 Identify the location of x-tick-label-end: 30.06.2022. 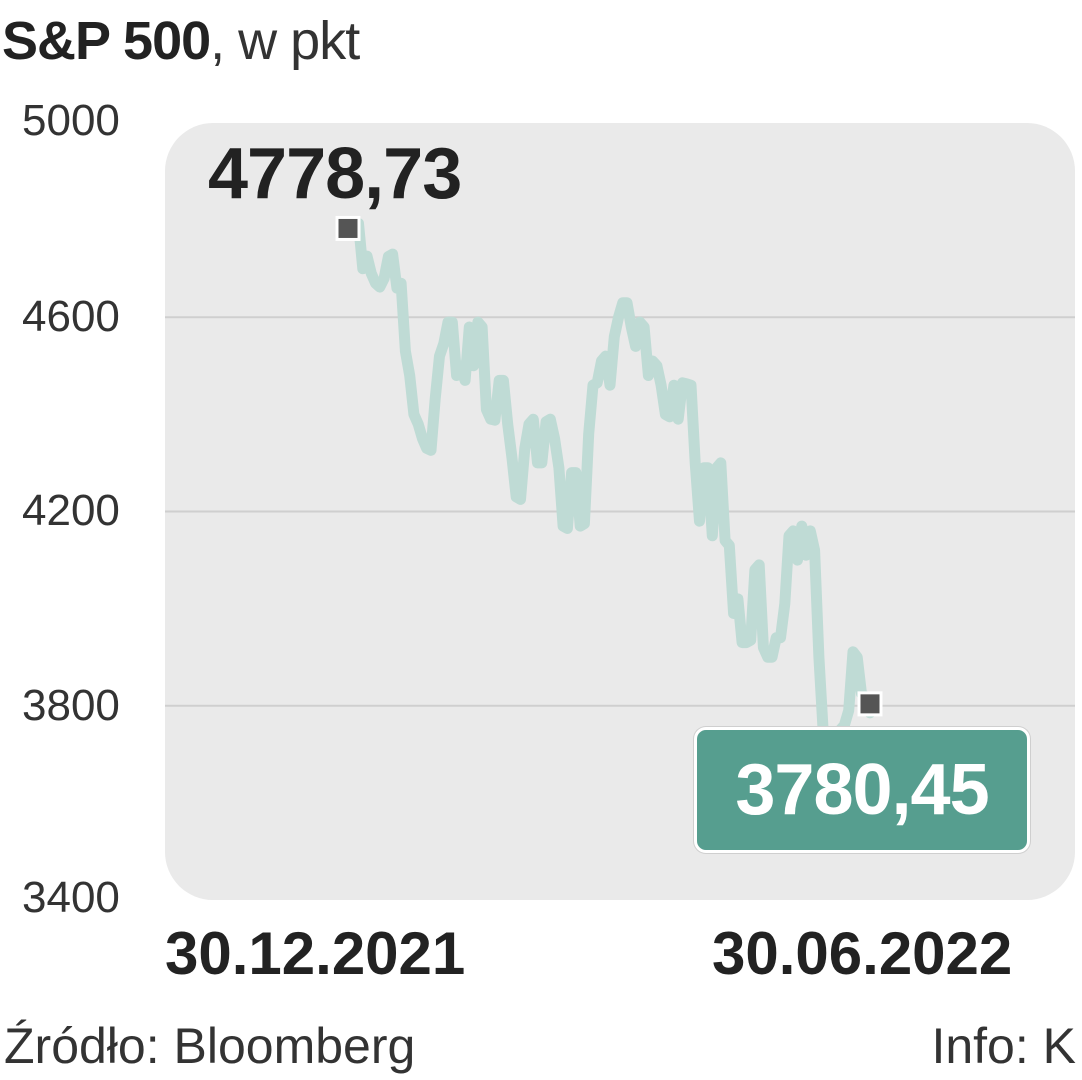
(862, 953).